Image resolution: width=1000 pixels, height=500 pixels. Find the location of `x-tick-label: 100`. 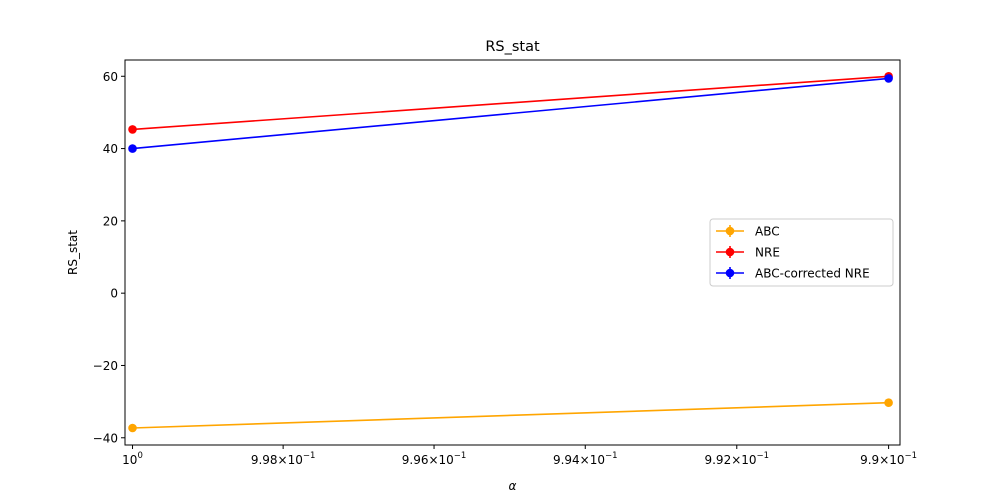

x-tick-label: 100 is located at coordinates (132, 459).